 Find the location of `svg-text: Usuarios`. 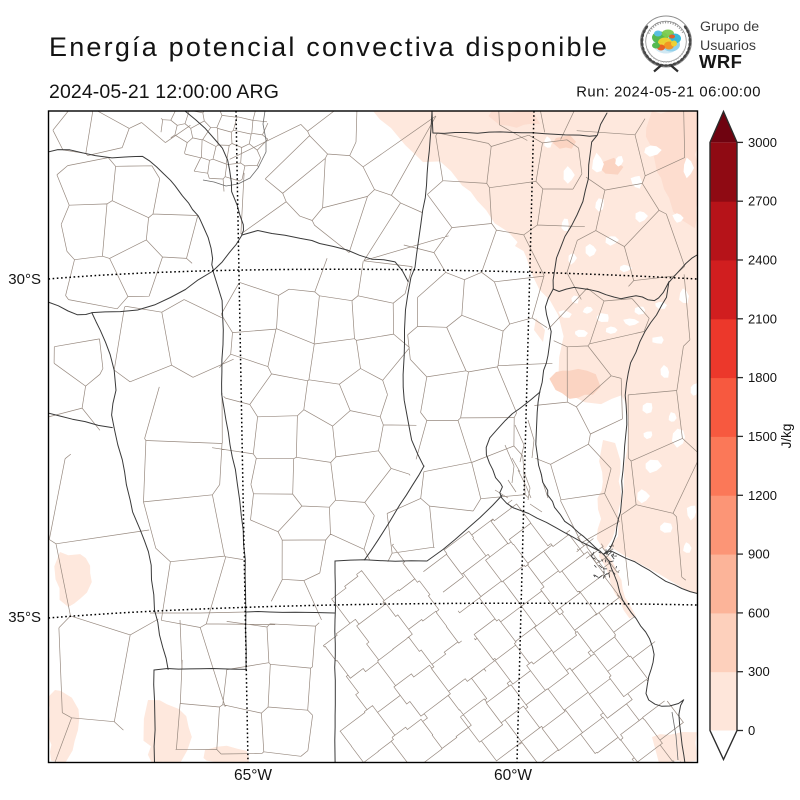

svg-text: Usuarios is located at coordinates (728, 46).